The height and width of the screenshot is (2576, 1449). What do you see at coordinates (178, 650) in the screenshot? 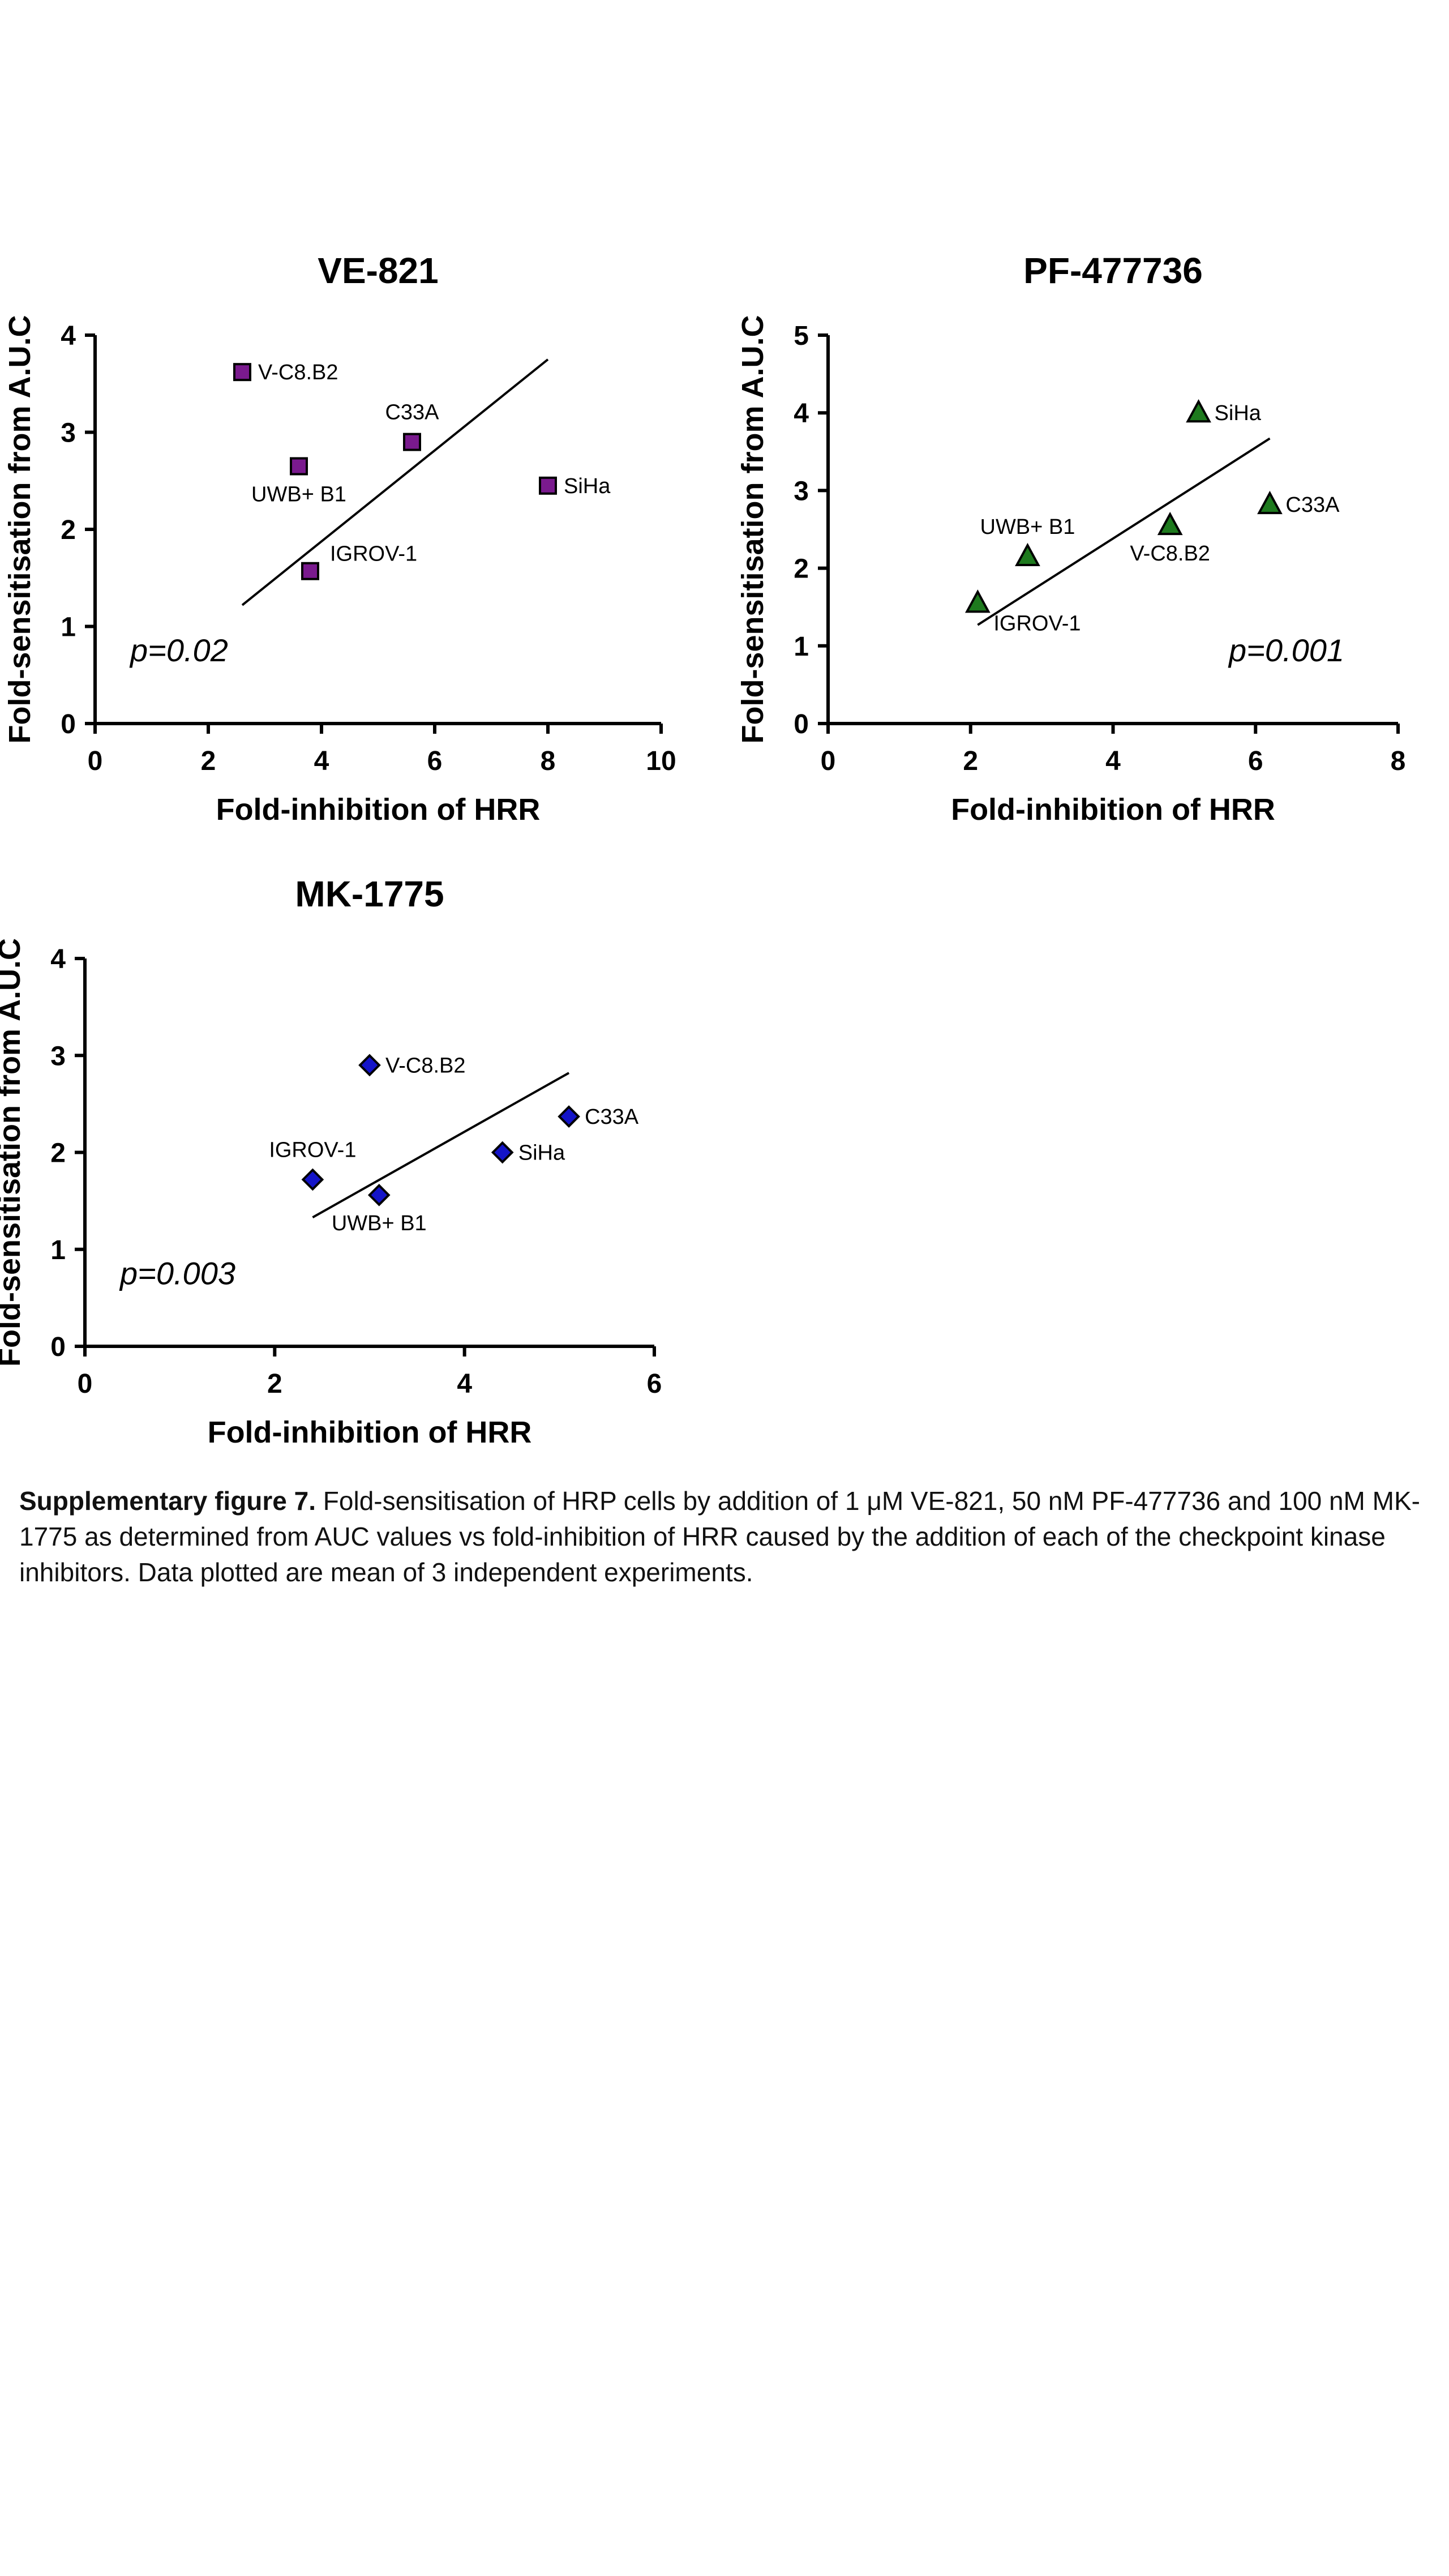
I see `p-value-annotation: p=0.02` at bounding box center [178, 650].